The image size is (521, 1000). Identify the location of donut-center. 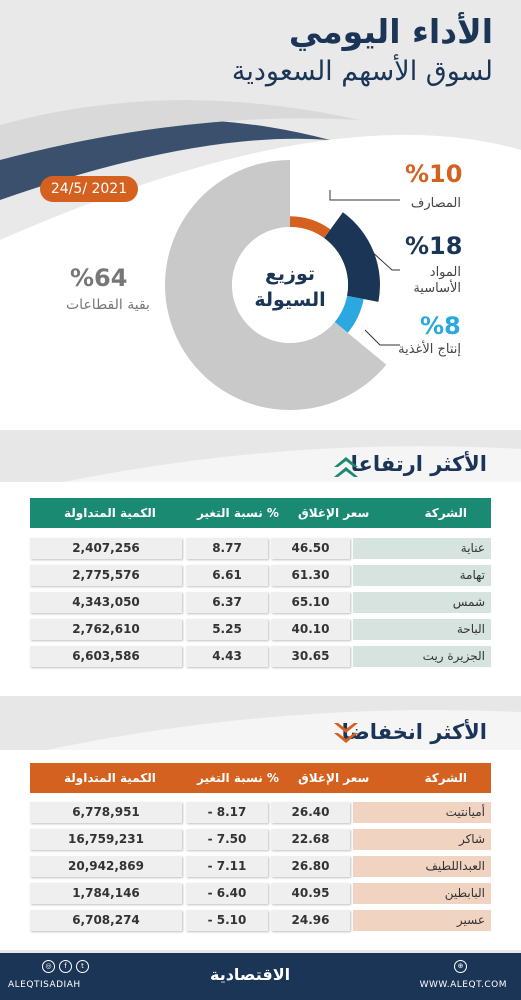
(290, 285).